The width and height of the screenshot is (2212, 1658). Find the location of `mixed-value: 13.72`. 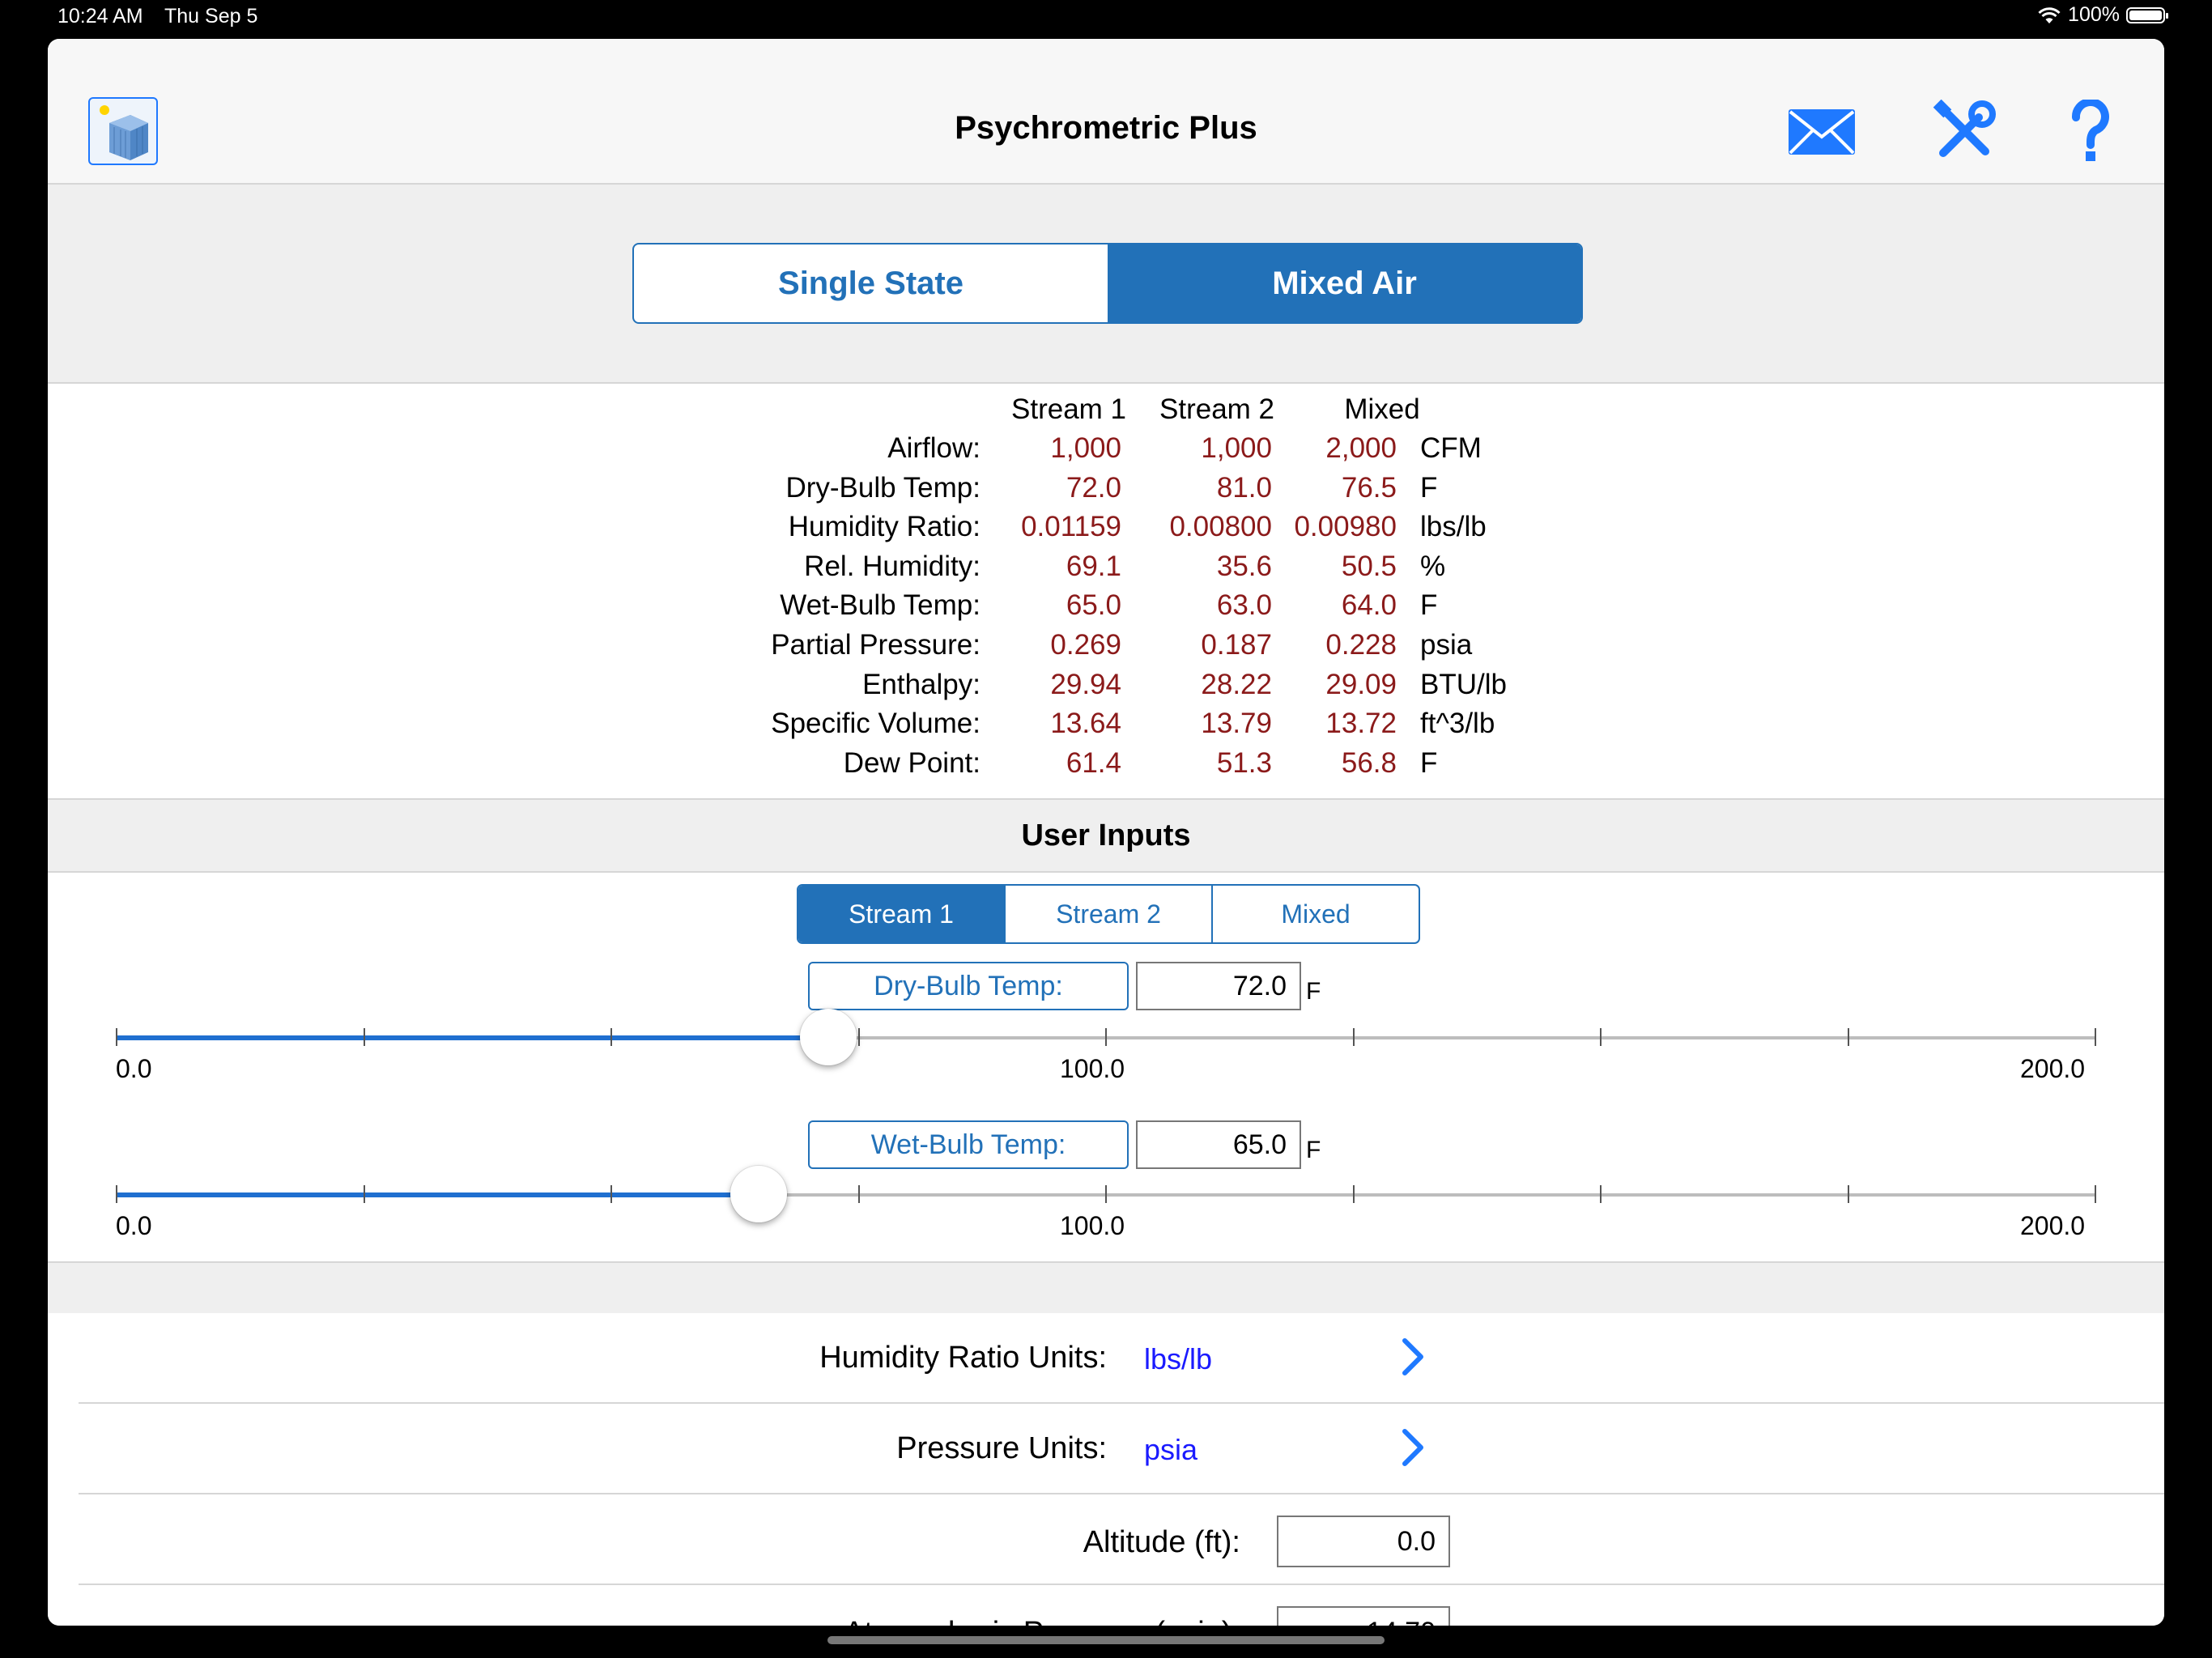

mixed-value: 13.72 is located at coordinates (1361, 723).